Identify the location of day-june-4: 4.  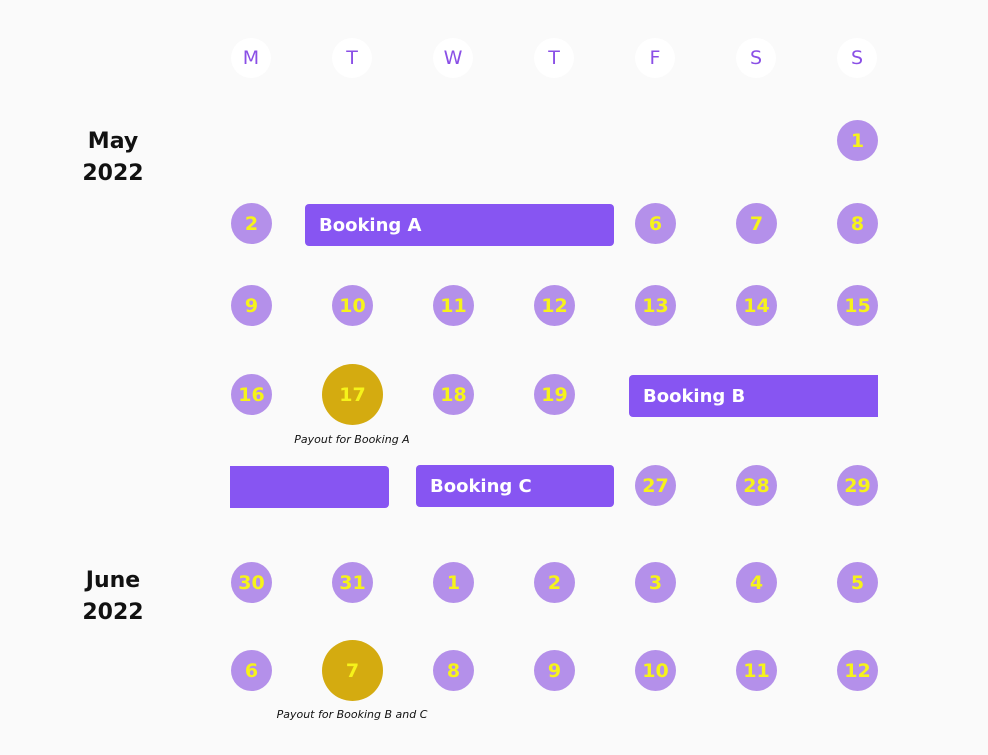
(756, 582).